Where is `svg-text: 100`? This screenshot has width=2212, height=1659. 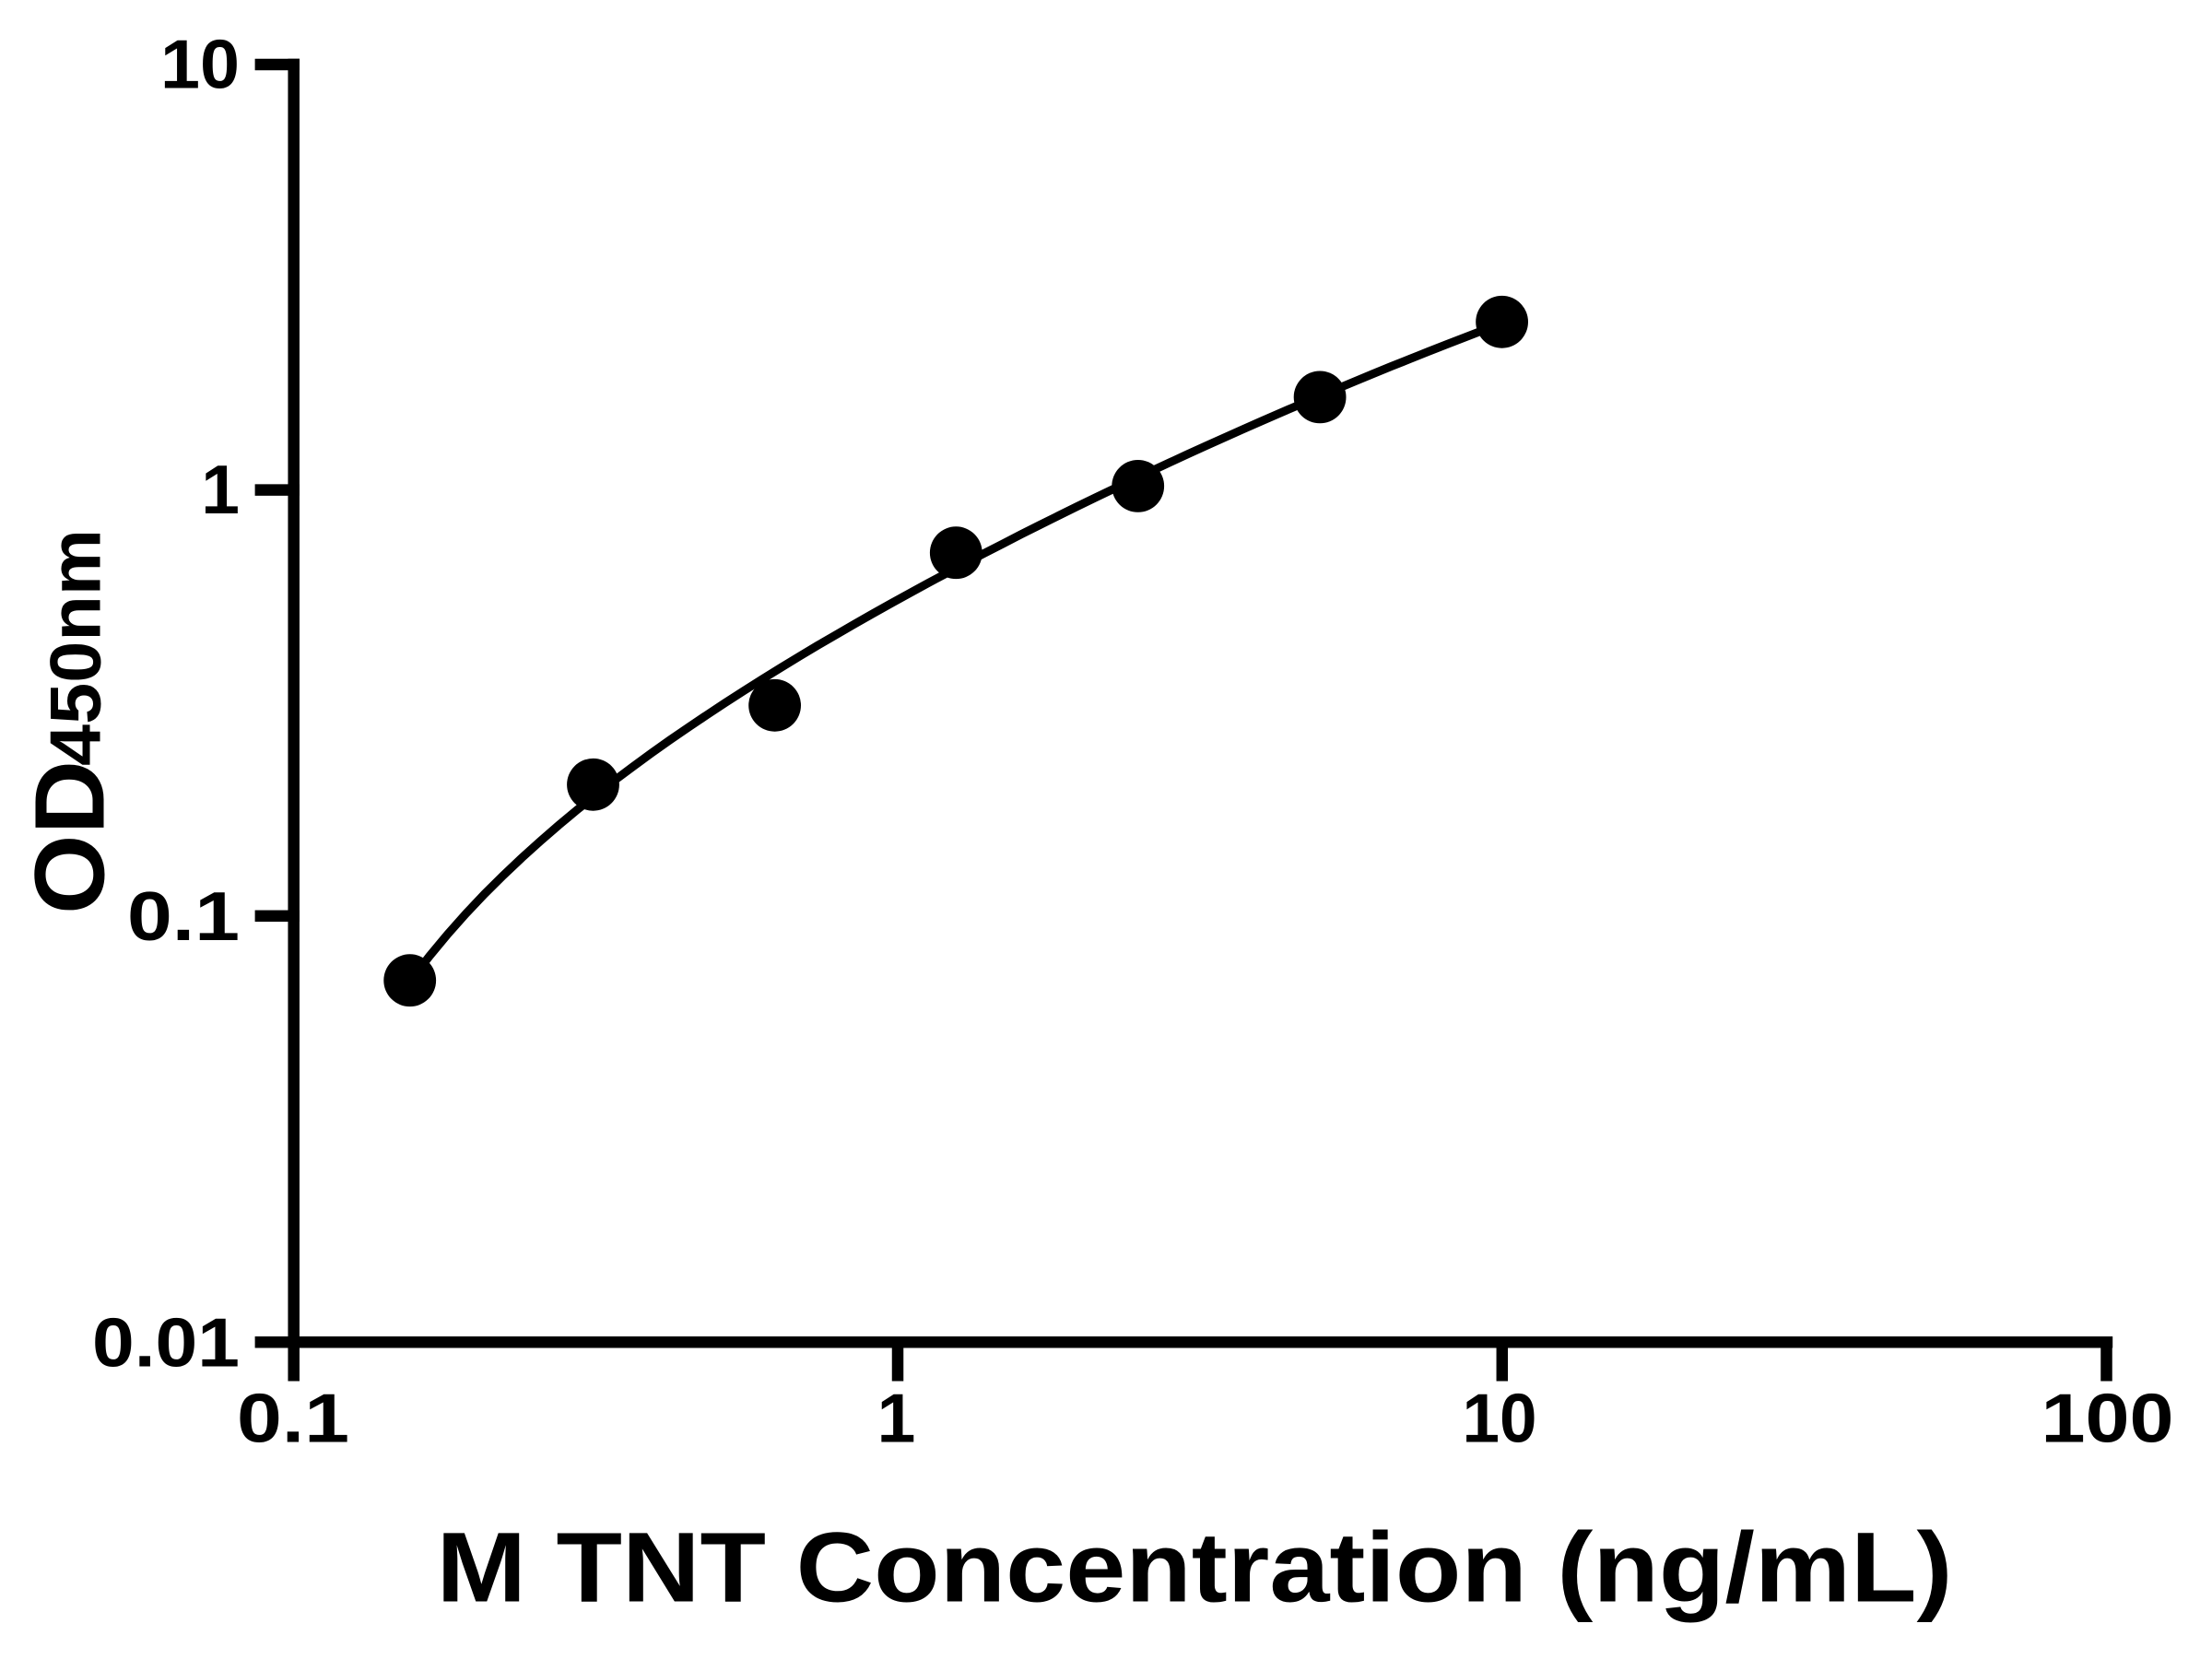 svg-text: 100 is located at coordinates (2107, 1418).